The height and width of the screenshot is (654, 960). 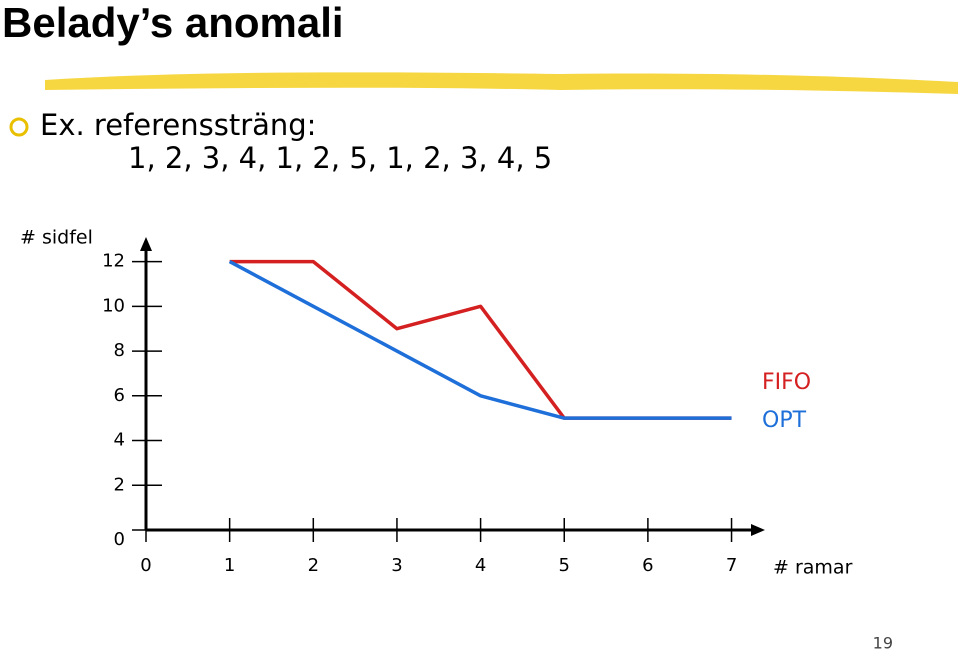 I want to click on x-tick-label: 7, so click(x=731, y=565).